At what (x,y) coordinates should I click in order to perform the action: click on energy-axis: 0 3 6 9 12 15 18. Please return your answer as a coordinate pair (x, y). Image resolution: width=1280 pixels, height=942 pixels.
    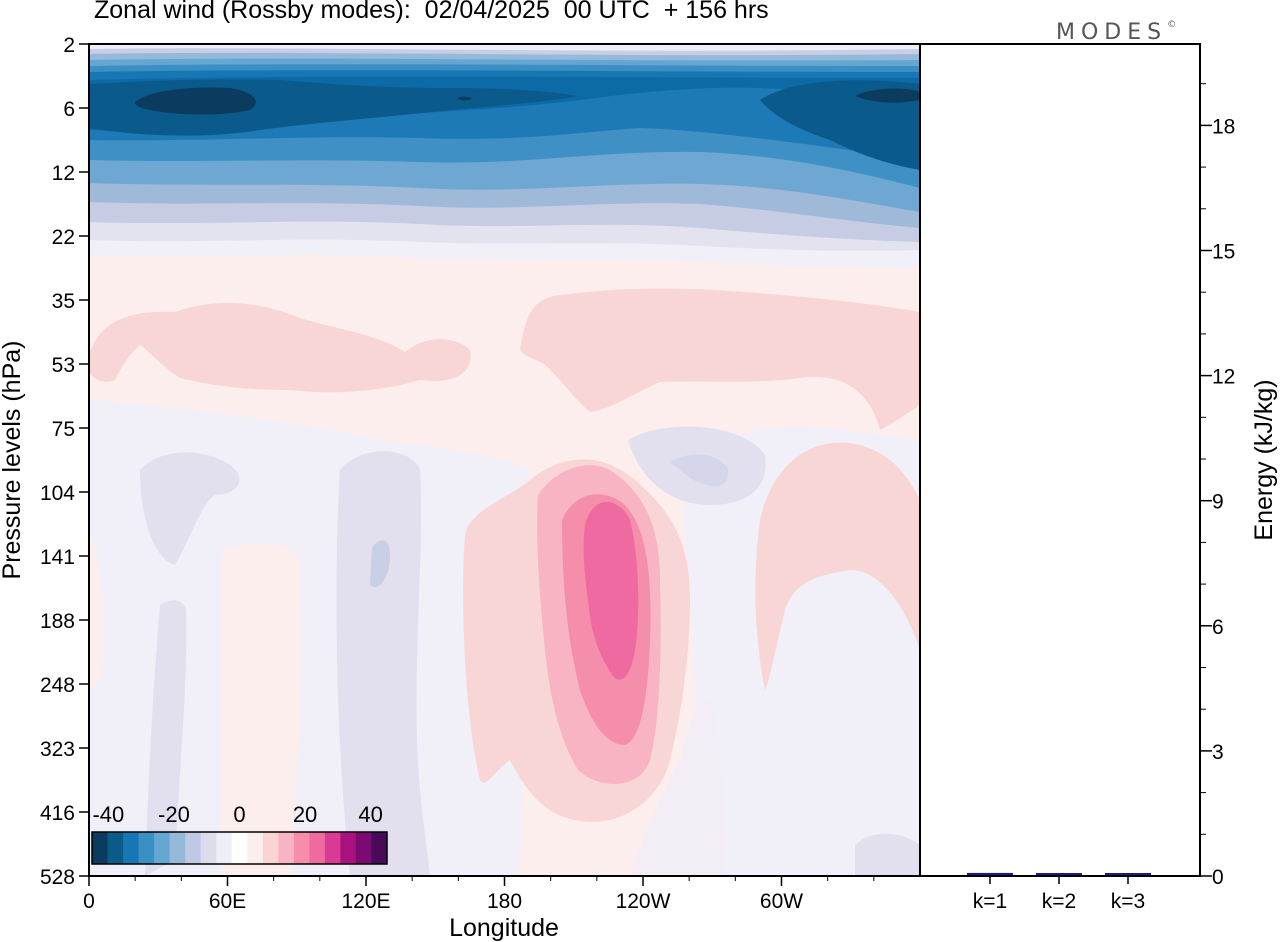
    Looking at the image, I should click on (1217, 486).